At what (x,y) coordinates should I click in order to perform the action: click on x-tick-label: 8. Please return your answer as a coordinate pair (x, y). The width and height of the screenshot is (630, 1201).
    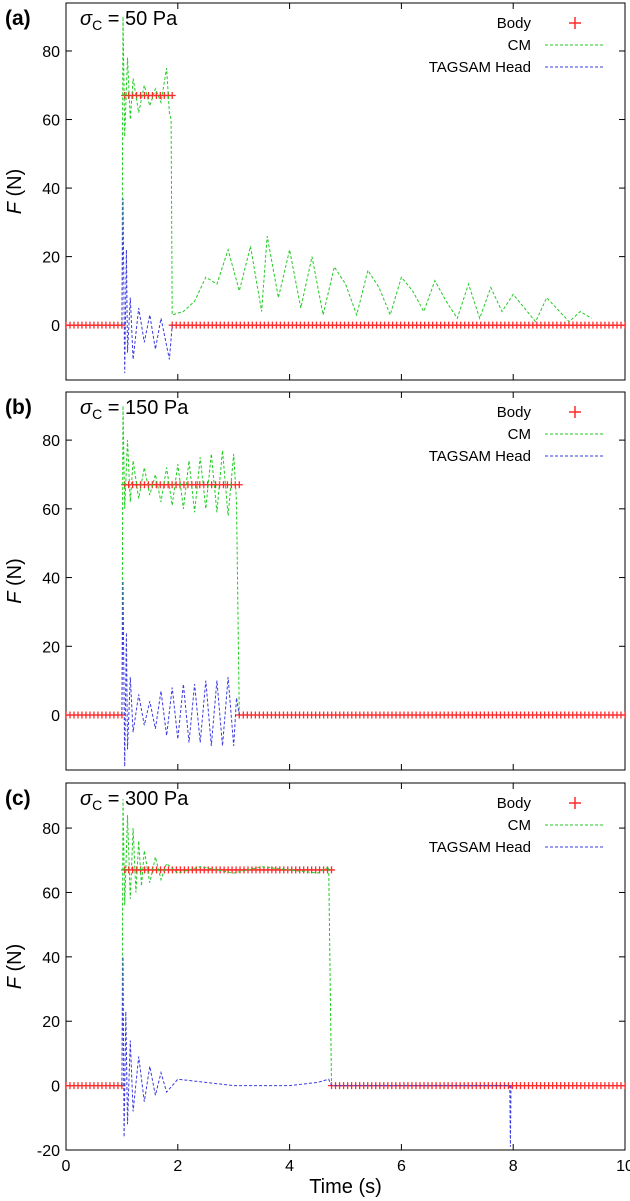
    Looking at the image, I should click on (513, 1166).